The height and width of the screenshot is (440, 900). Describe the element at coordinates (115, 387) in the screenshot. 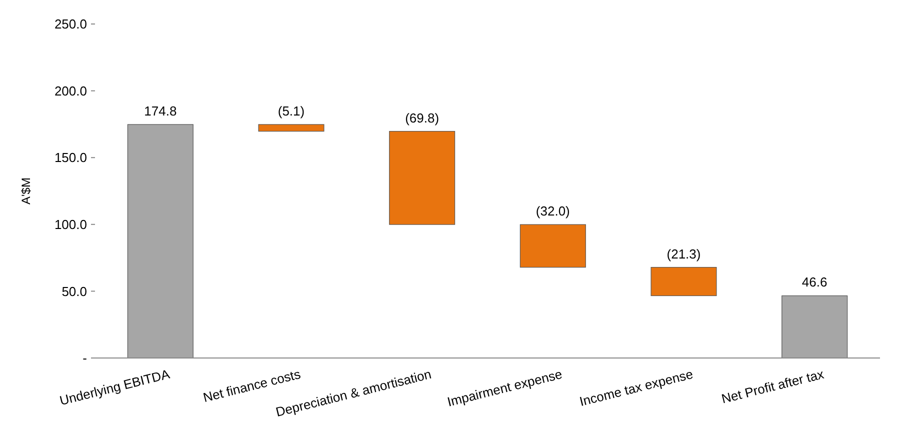

I see `x-tick-label: Underlying EBITDA` at that location.